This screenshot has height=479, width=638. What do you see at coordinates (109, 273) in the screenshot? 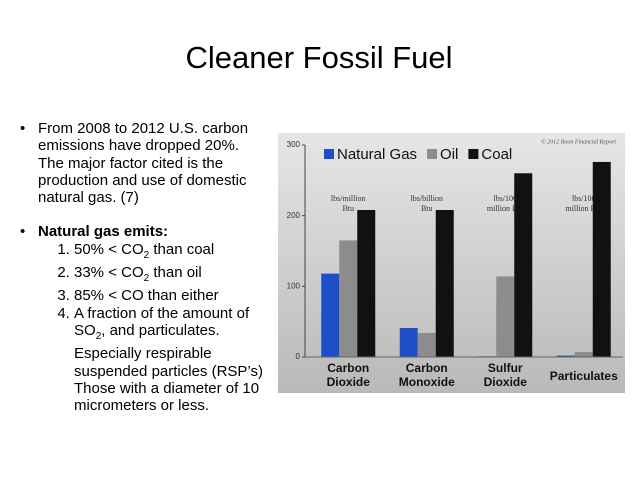
I see `item-text: 33% < CO` at bounding box center [109, 273].